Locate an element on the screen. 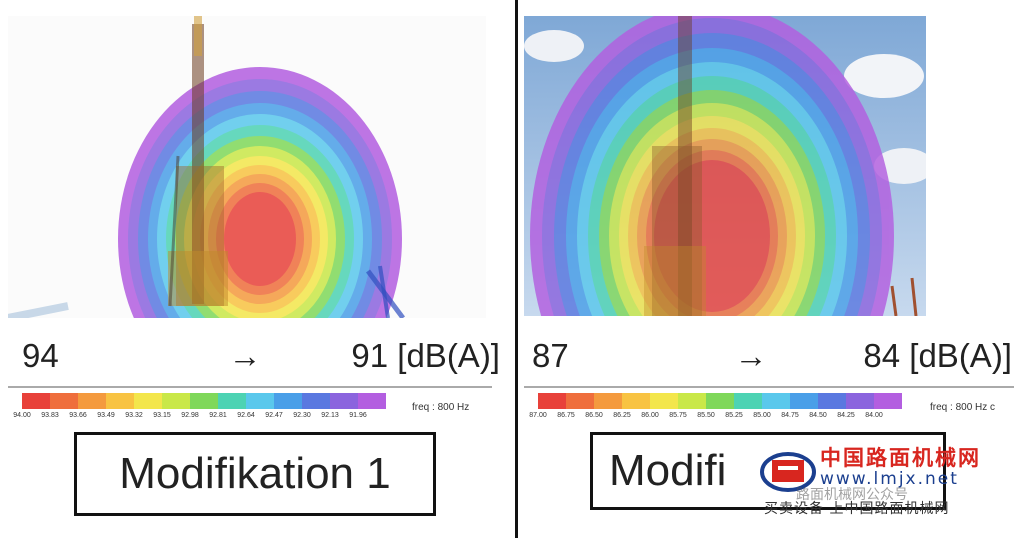 The height and width of the screenshot is (538, 1024). scale-tick: 86.50 is located at coordinates (594, 415).